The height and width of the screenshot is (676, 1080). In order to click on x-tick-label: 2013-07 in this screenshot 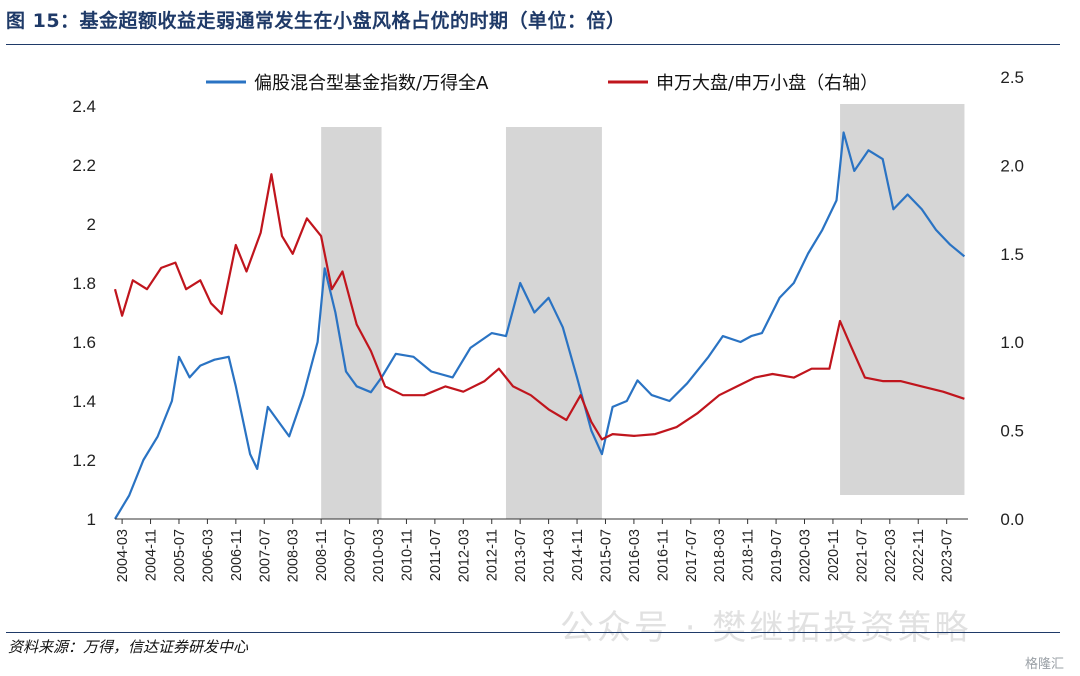, I will do `click(521, 555)`.